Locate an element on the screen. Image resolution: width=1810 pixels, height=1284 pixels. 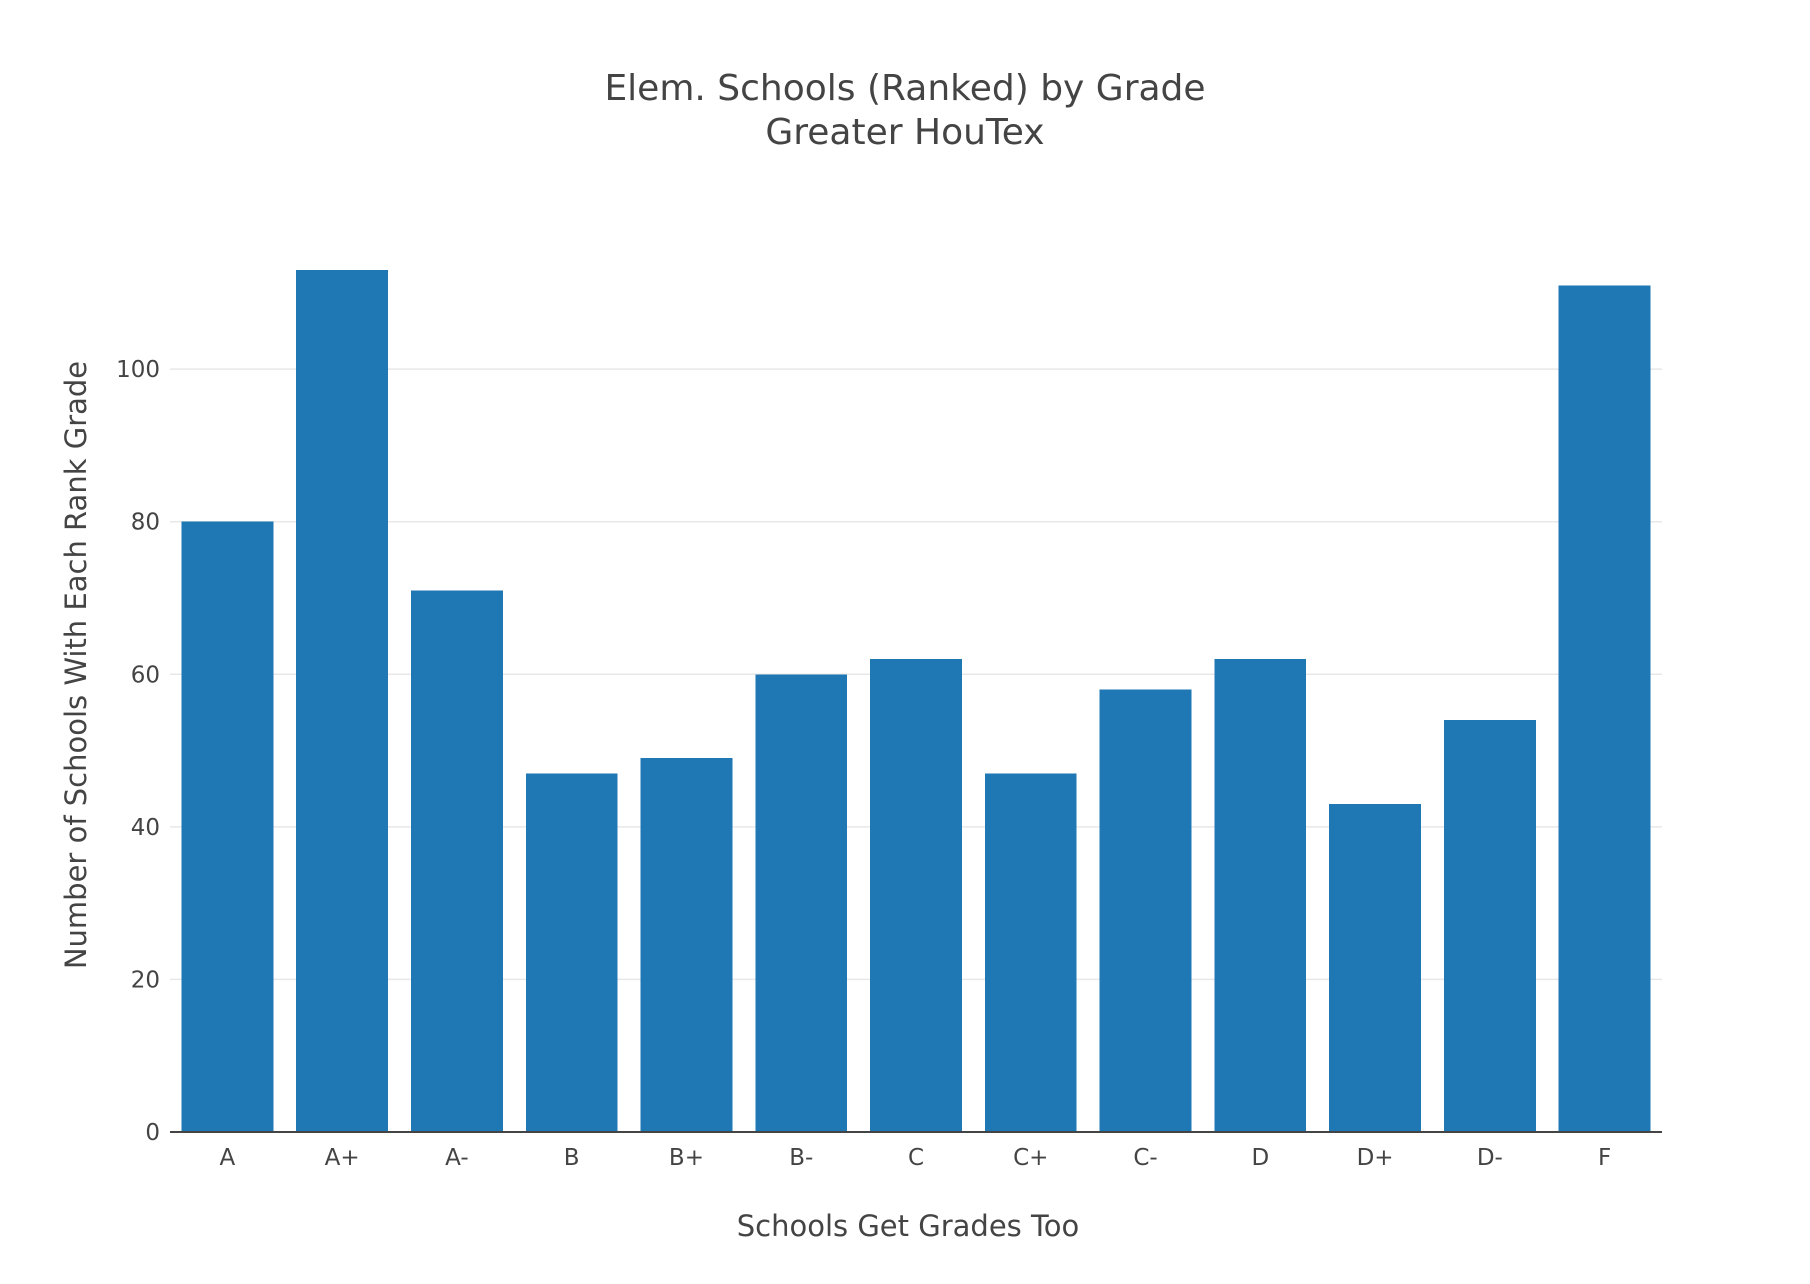
x-tick-label: A+ is located at coordinates (342, 1158).